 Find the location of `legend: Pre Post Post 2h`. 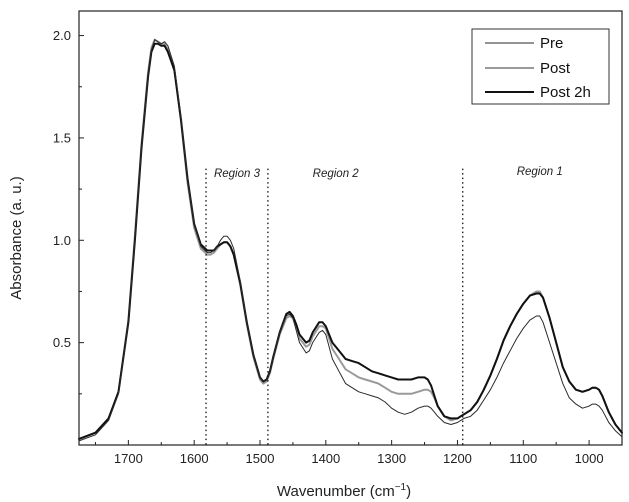

legend: Pre Post Post 2h is located at coordinates (540, 66).